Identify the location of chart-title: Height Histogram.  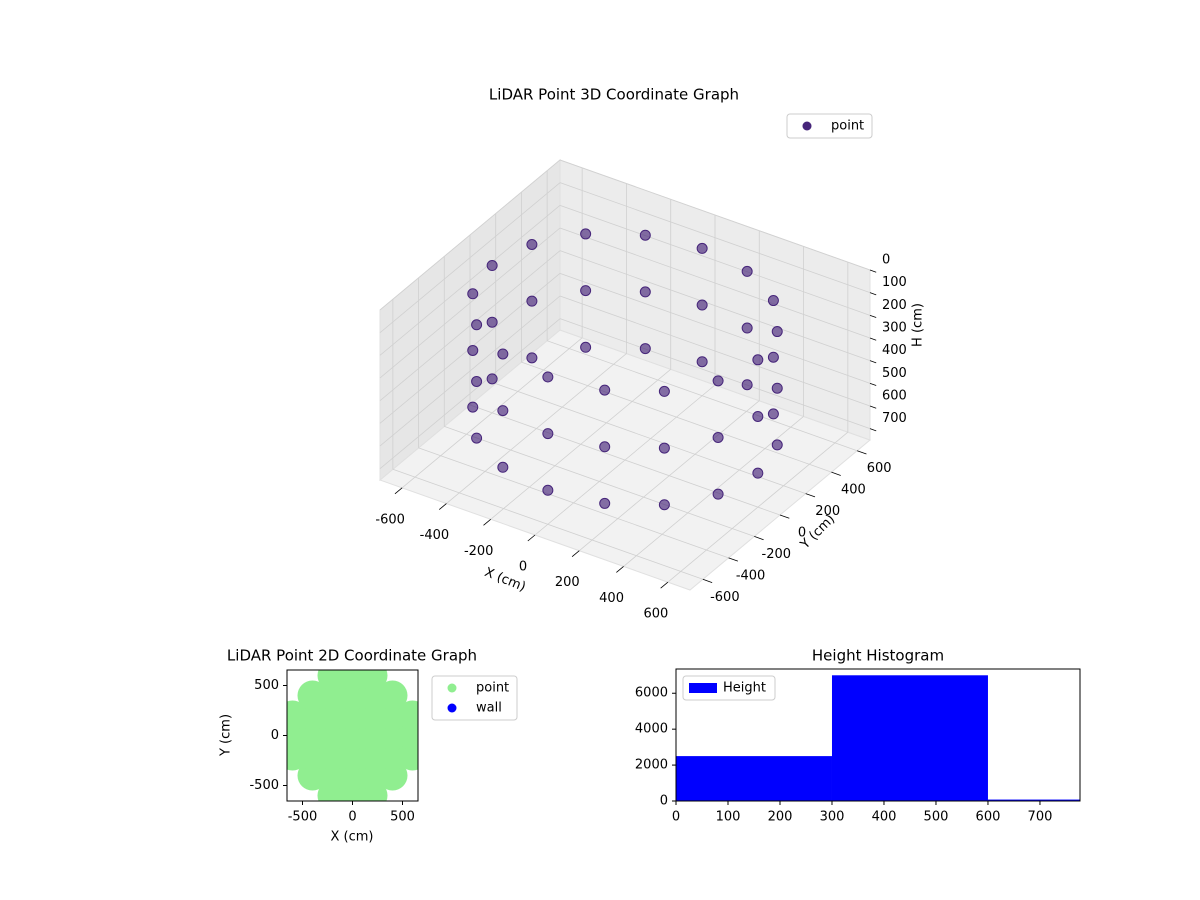
(878, 656).